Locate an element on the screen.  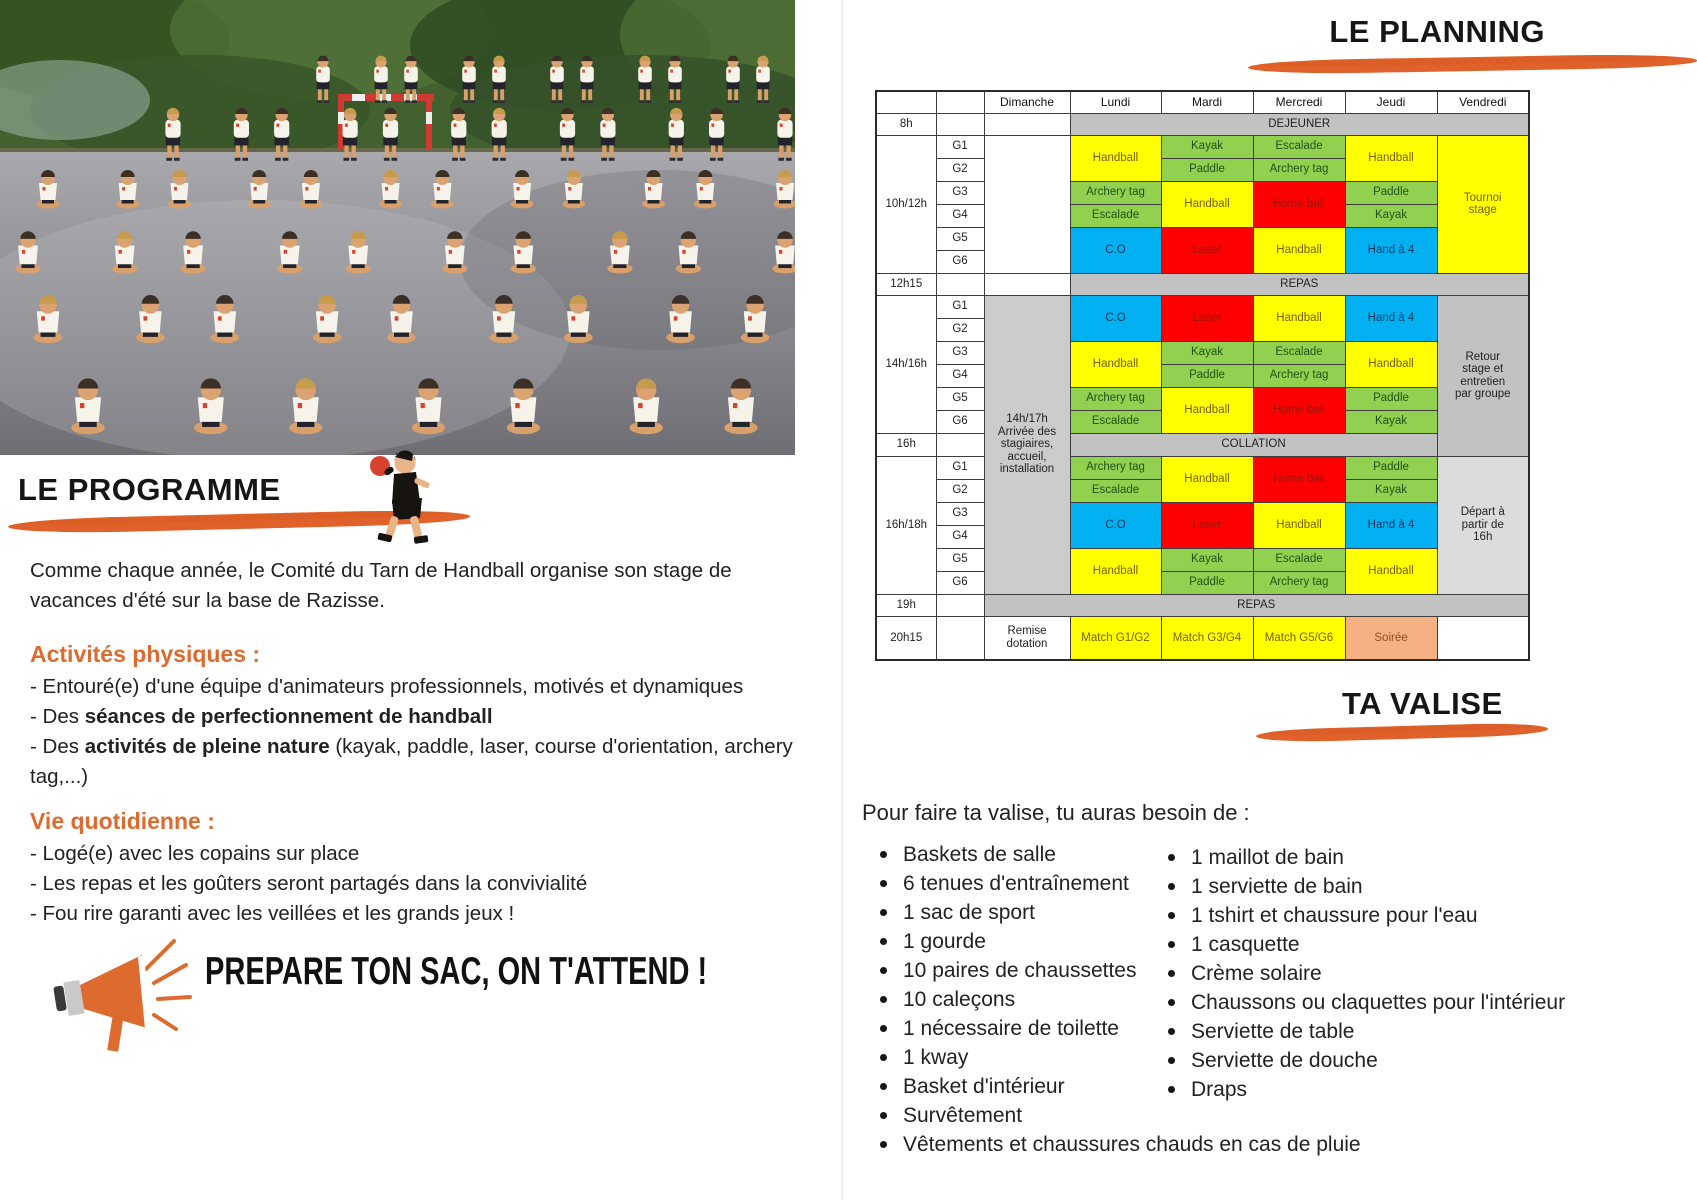
planning-row: Dimanche Lundi Mardi Mercredi Jeudi Vendredi is located at coordinates (1202, 102).